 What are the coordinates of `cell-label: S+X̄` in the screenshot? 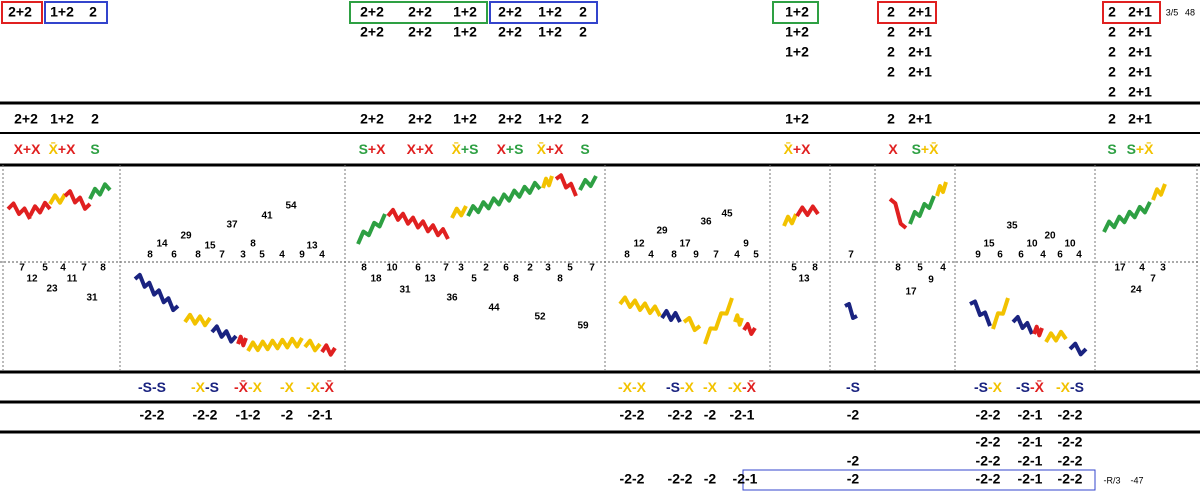 It's located at (926, 148).